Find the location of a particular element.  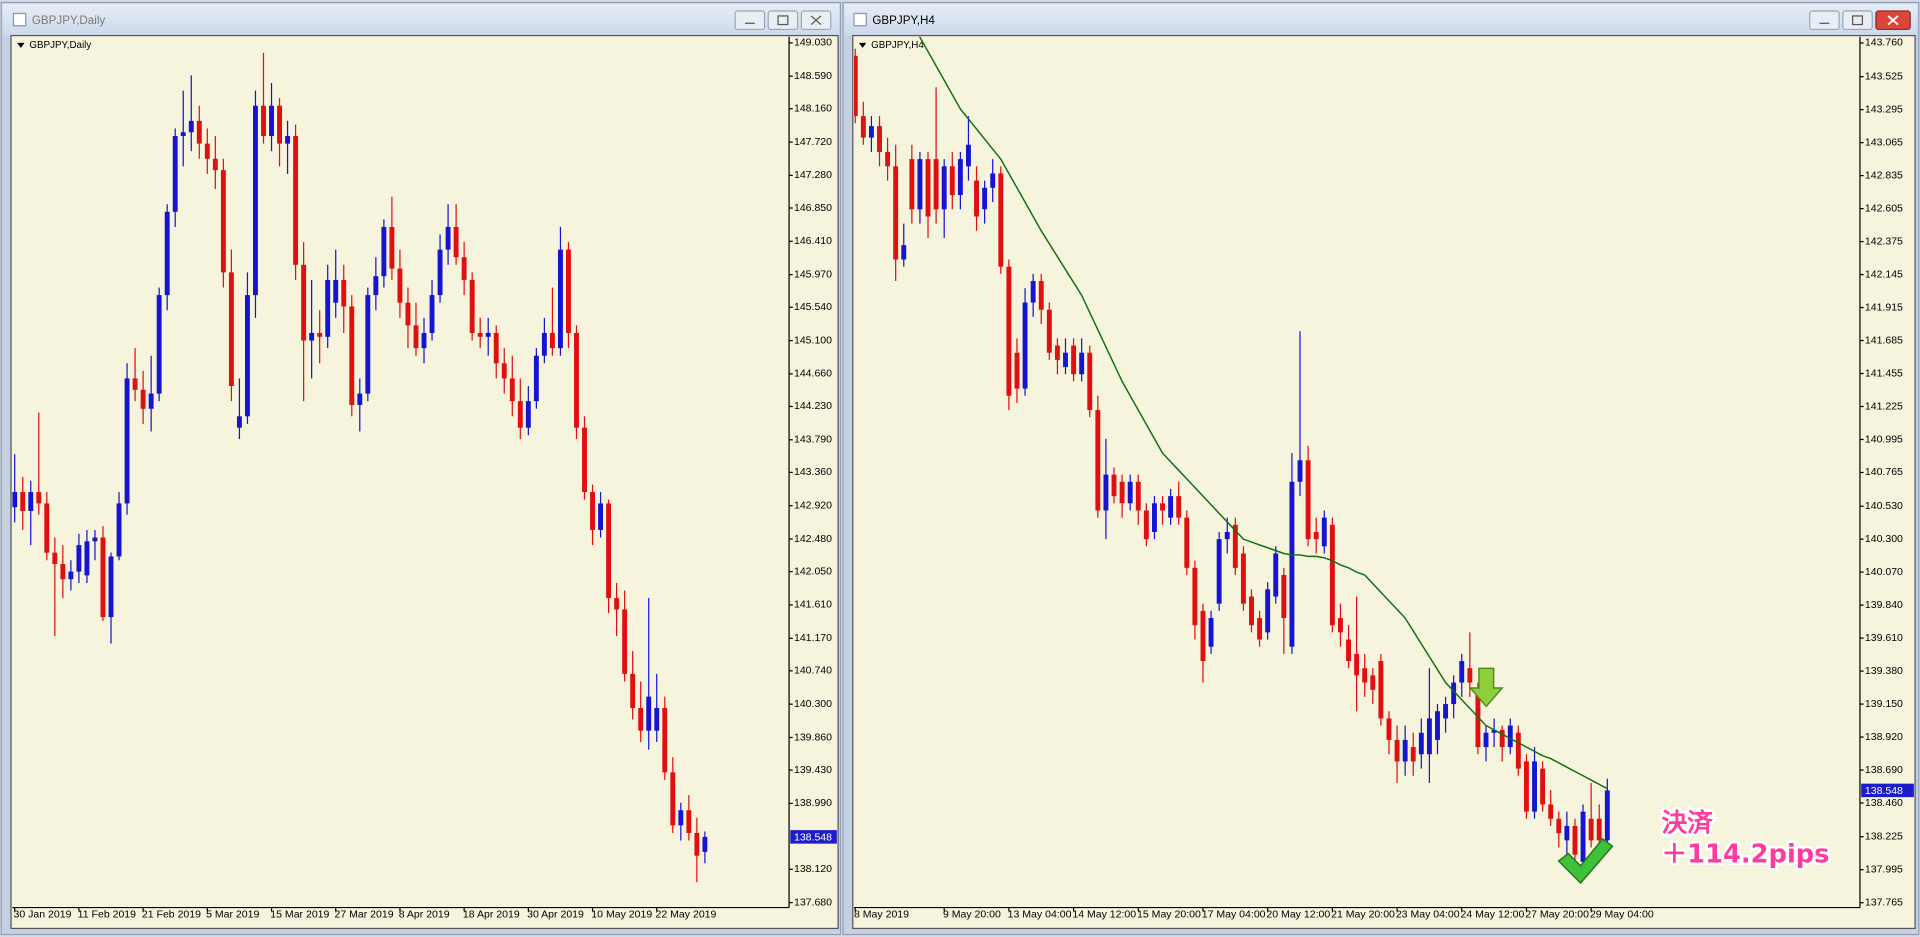

x-tick-label: 13 May 04:00 is located at coordinates (1040, 915).